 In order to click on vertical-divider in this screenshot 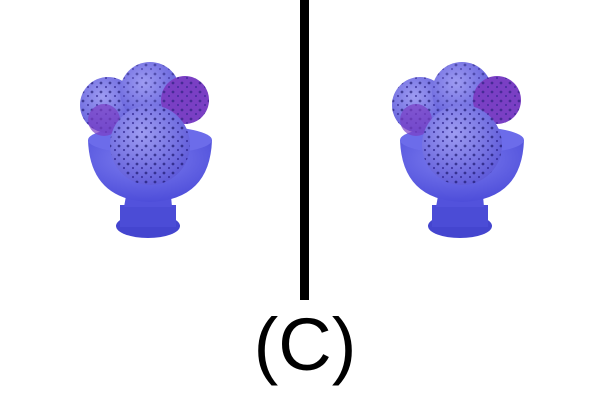, I will do `click(304, 150)`.